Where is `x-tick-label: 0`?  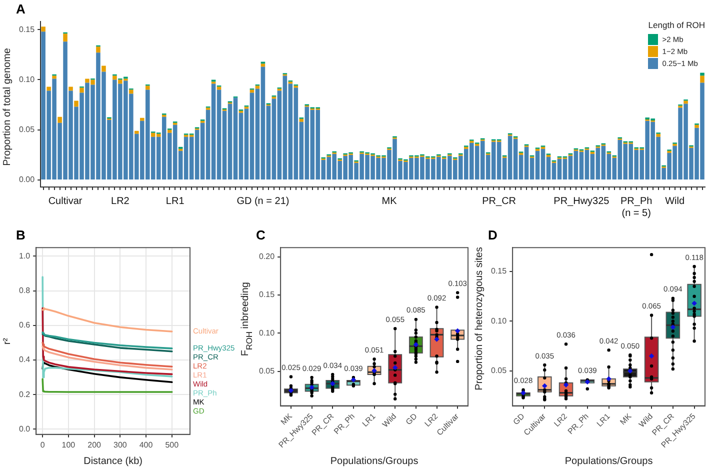
x-tick-label: 0 is located at coordinates (43, 445).